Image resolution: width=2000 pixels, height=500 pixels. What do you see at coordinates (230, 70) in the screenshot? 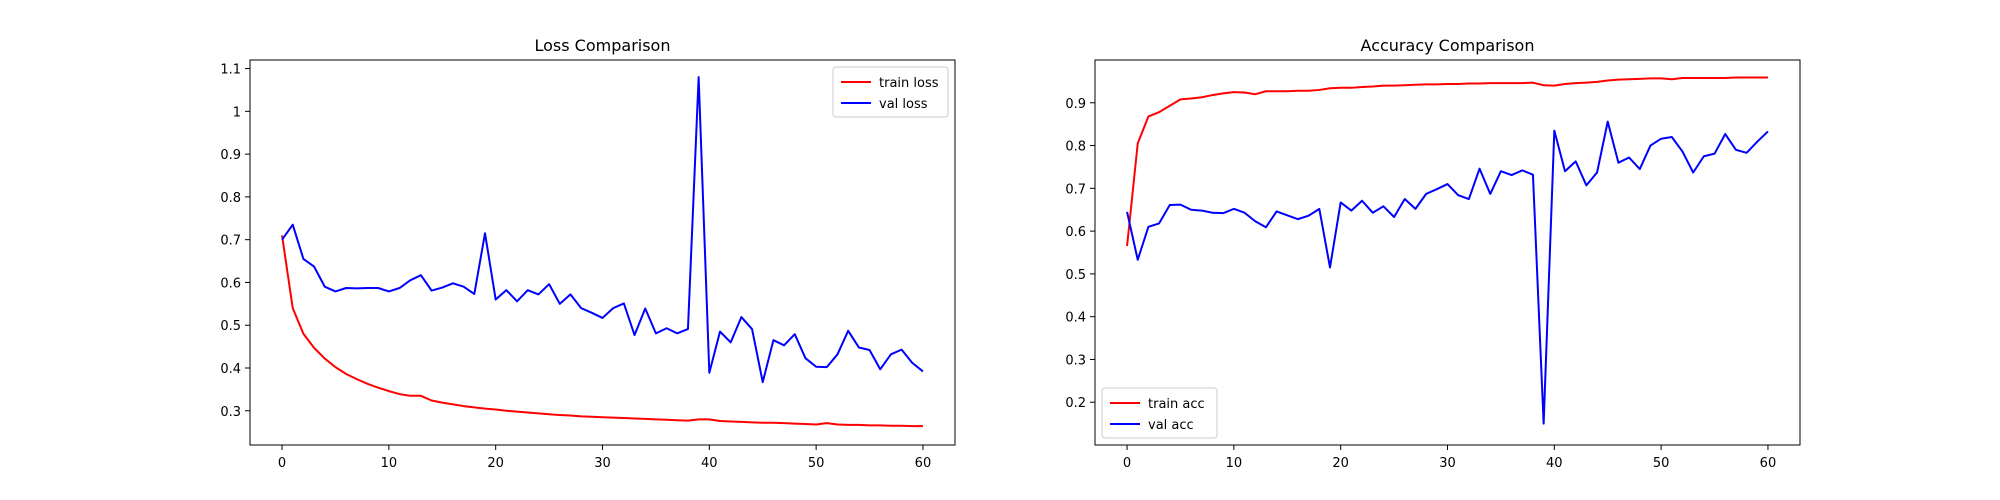
I see `loss-y-tick-label: 1.1` at bounding box center [230, 70].